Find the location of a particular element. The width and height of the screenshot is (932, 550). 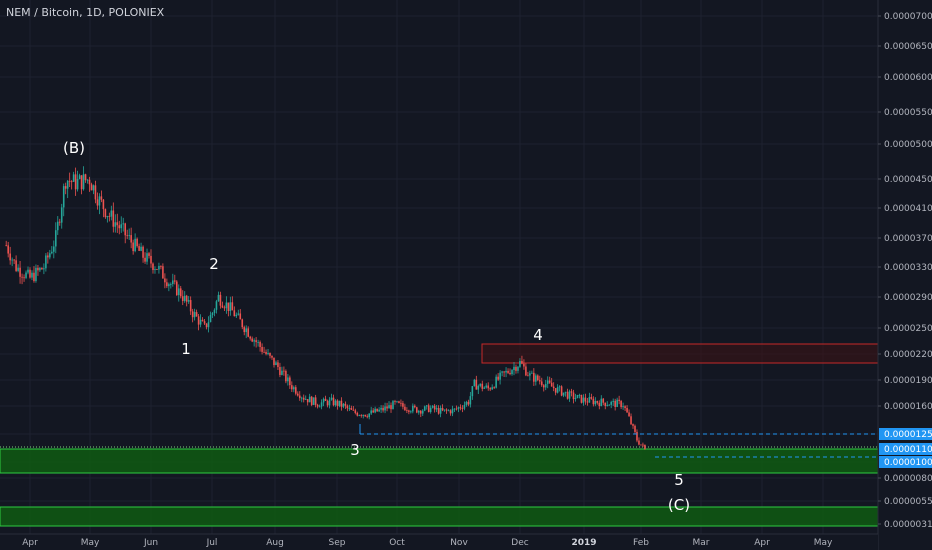

support-zone-upper is located at coordinates (439, 461).